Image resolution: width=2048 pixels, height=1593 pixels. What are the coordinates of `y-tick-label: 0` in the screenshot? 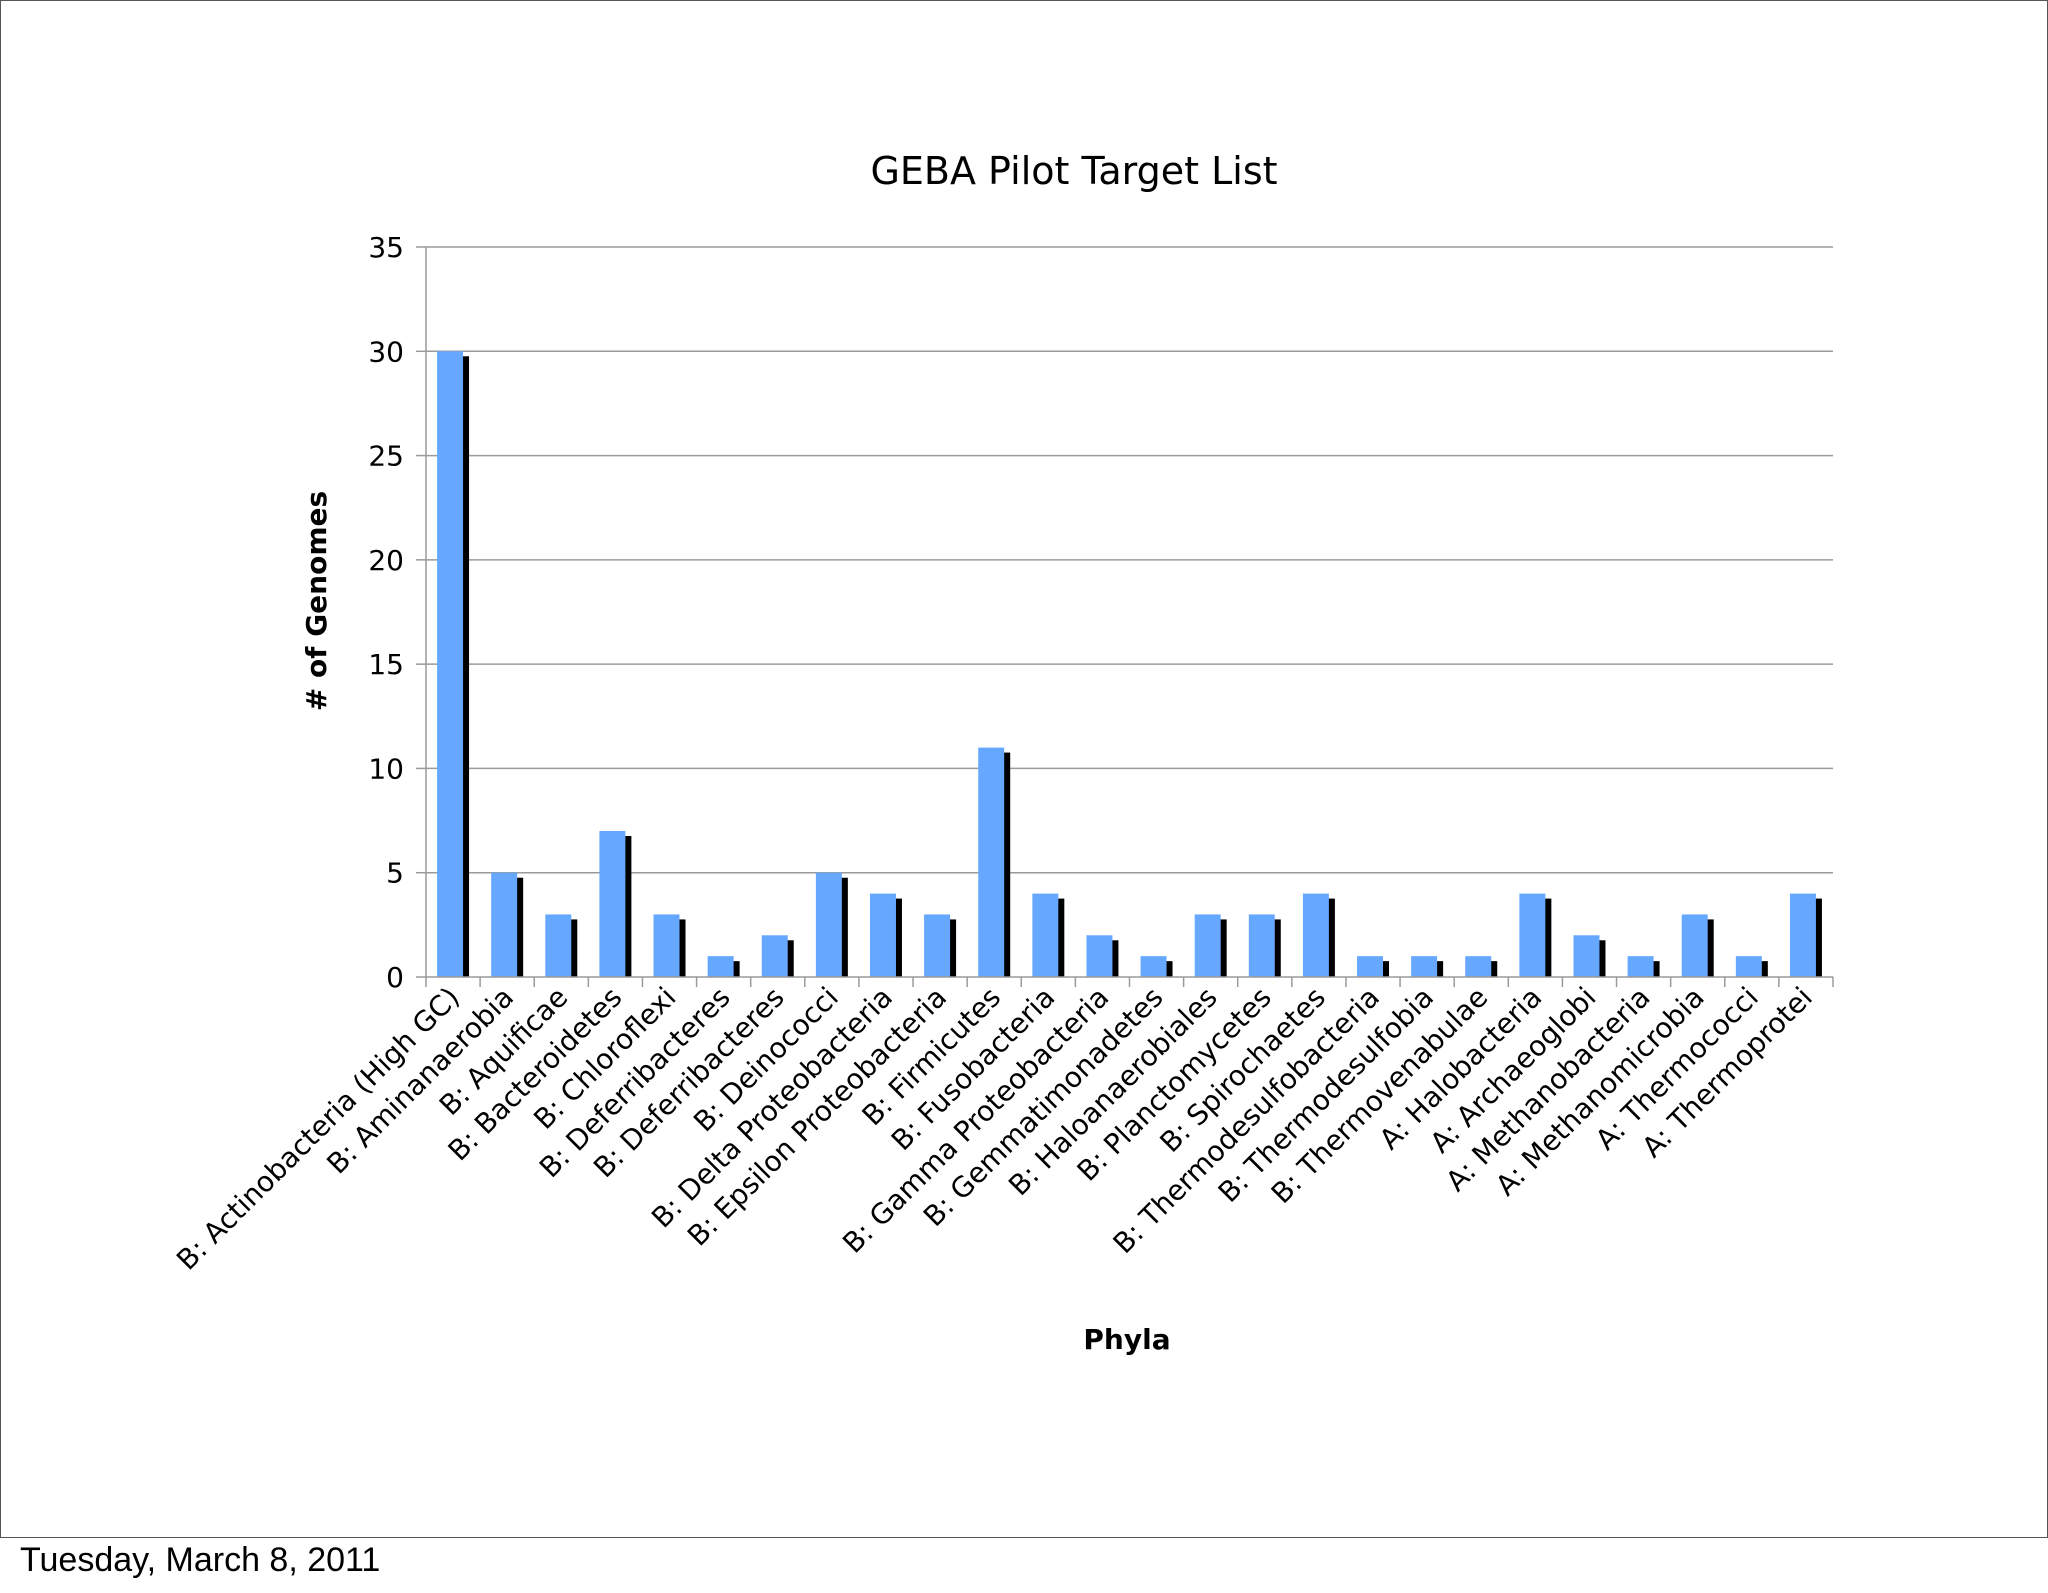 It's located at (395, 977).